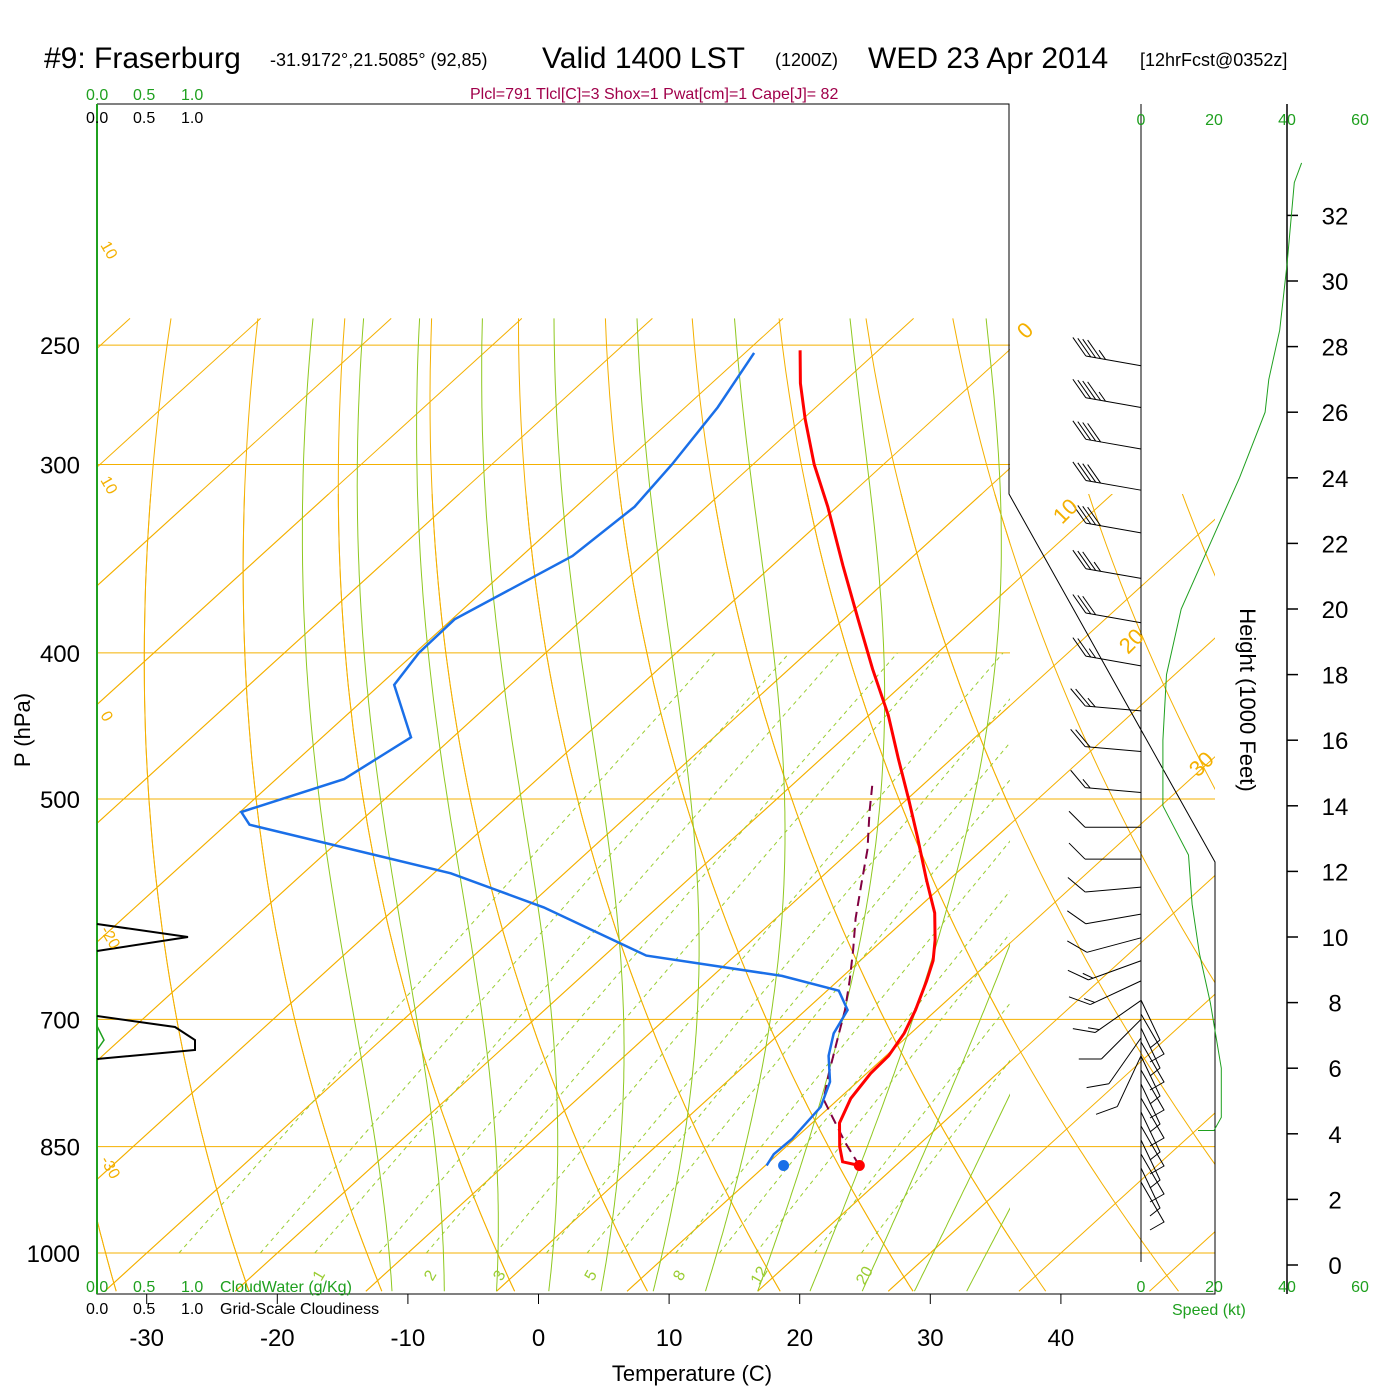 Image resolution: width=1400 pixels, height=1400 pixels. What do you see at coordinates (97, 1309) in the screenshot?
I see `cloudiness-bottom-tick-0: 0.0` at bounding box center [97, 1309].